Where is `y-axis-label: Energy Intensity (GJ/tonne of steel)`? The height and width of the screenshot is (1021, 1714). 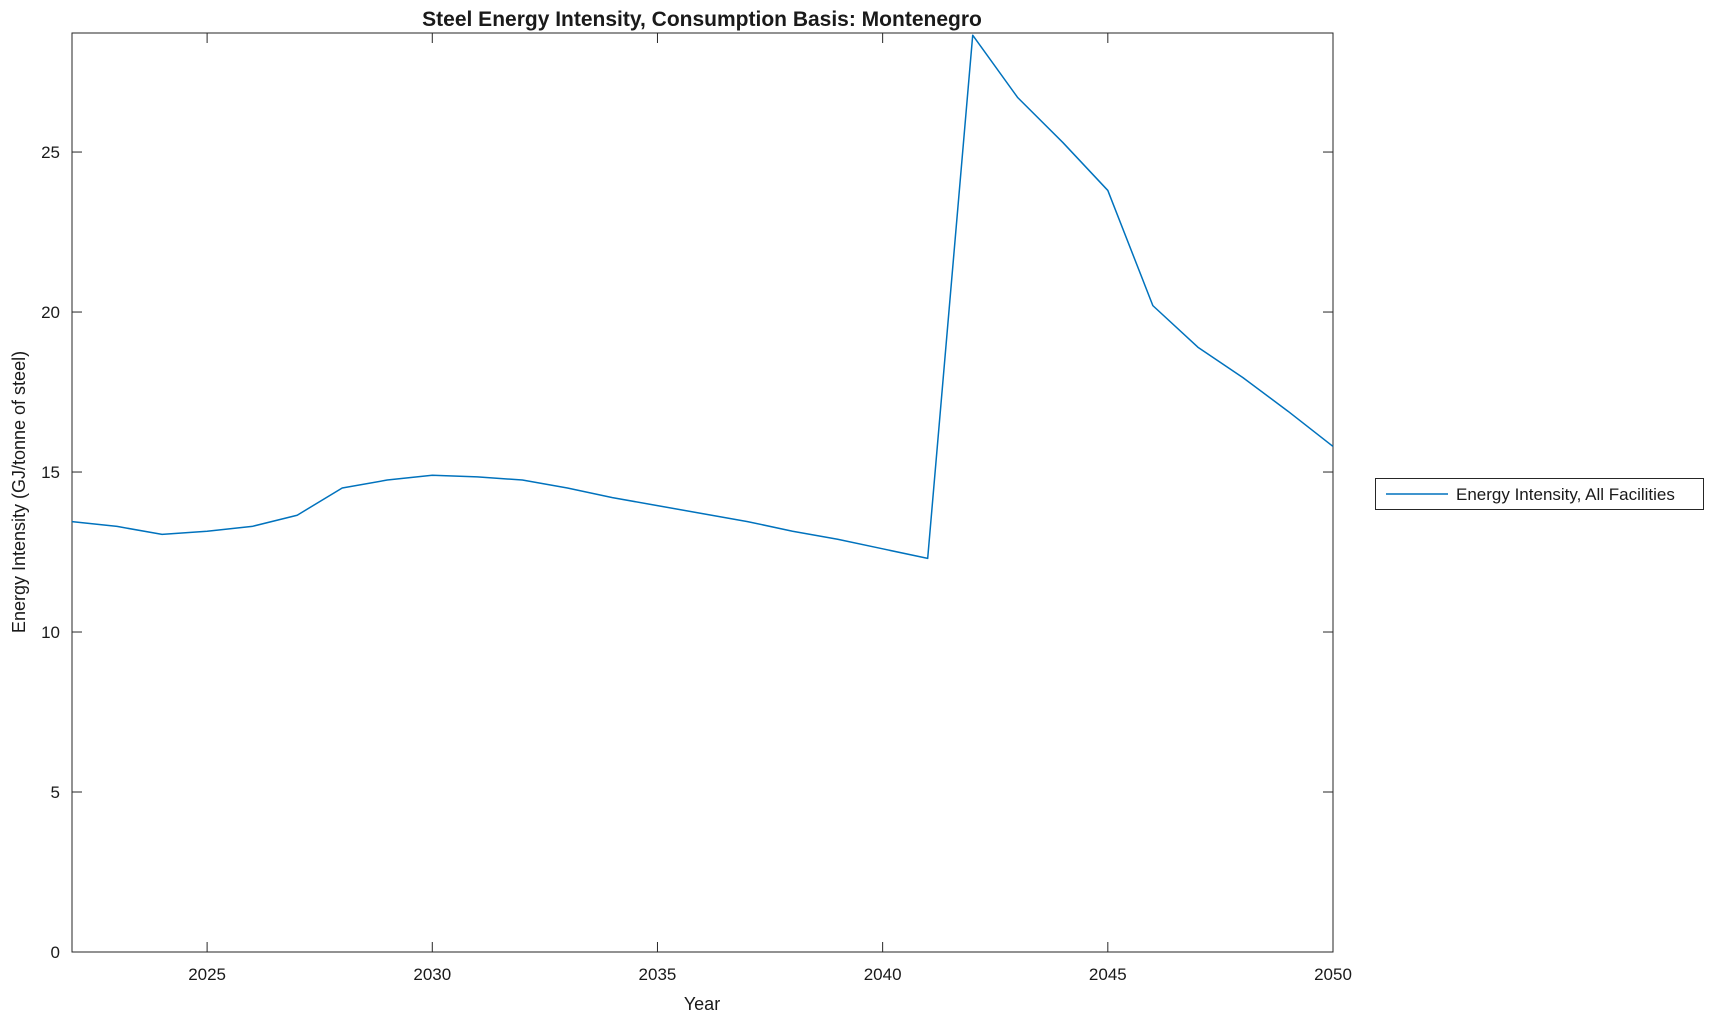
y-axis-label: Energy Intensity (GJ/tonne of steel) is located at coordinates (19, 492).